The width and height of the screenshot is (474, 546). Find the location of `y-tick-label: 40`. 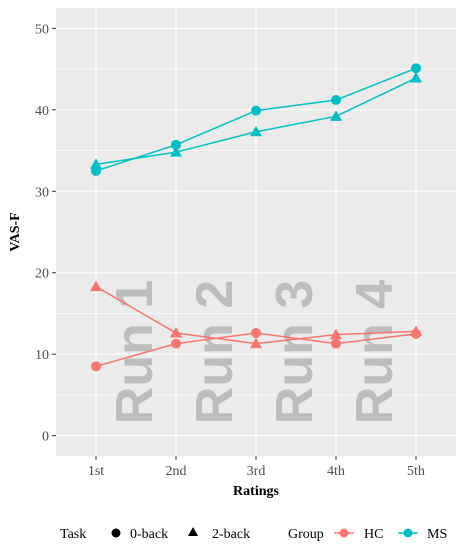

y-tick-label: 40 is located at coordinates (42, 111).